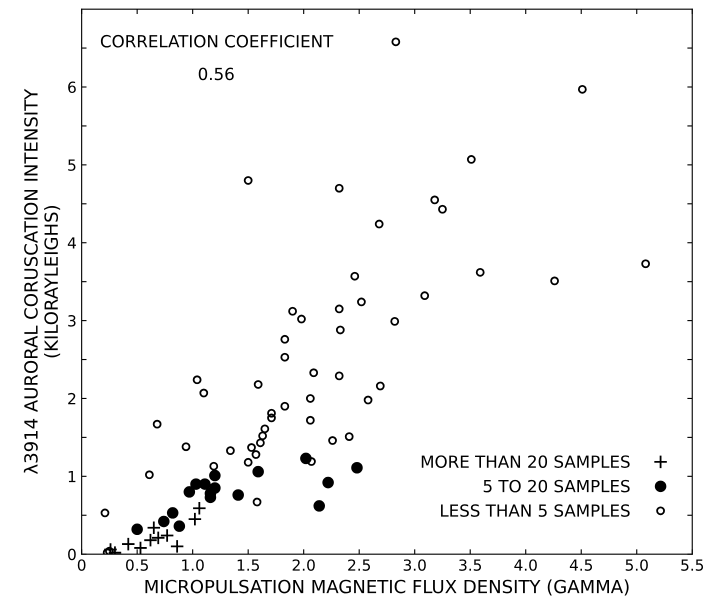 The height and width of the screenshot is (609, 710). I want to click on y-tick-label: 4, so click(72, 243).